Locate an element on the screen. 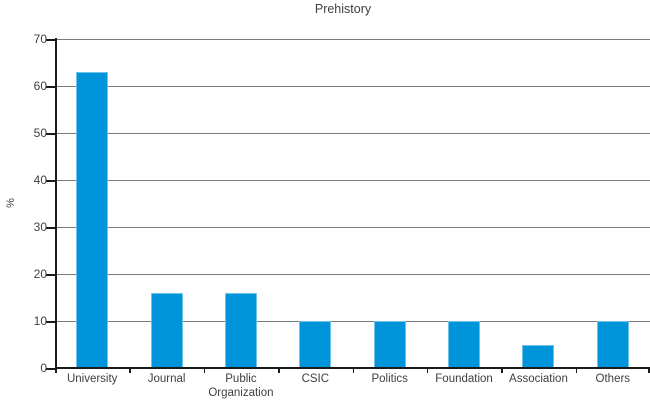 This screenshot has width=650, height=413. x-category-label-university: University is located at coordinates (92, 379).